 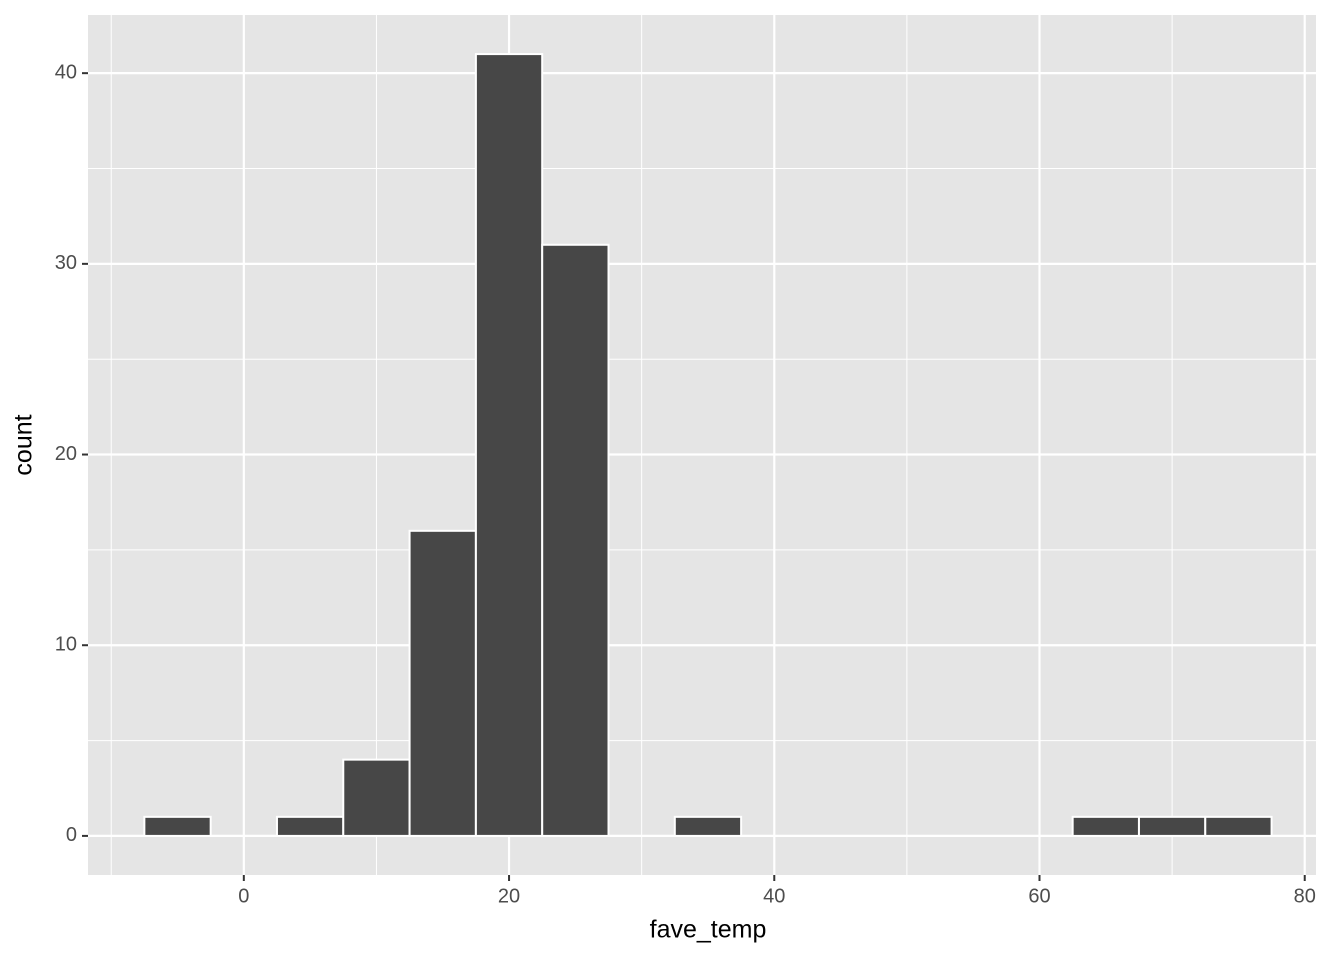 What do you see at coordinates (509, 896) in the screenshot?
I see `x-tick-label: 20` at bounding box center [509, 896].